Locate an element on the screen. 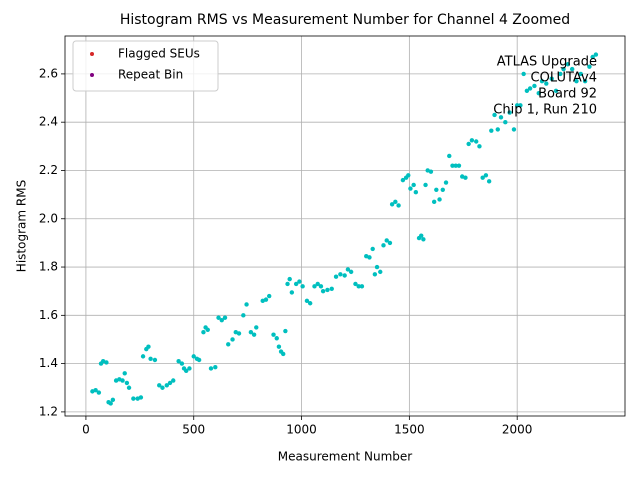 The width and height of the screenshot is (640, 480). x-tick-label: 0 is located at coordinates (86, 430).